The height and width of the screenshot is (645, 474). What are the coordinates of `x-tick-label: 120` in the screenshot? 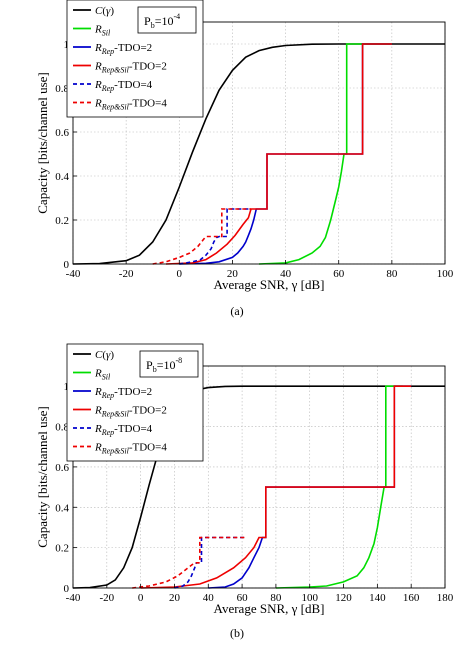 It's located at (343, 598).